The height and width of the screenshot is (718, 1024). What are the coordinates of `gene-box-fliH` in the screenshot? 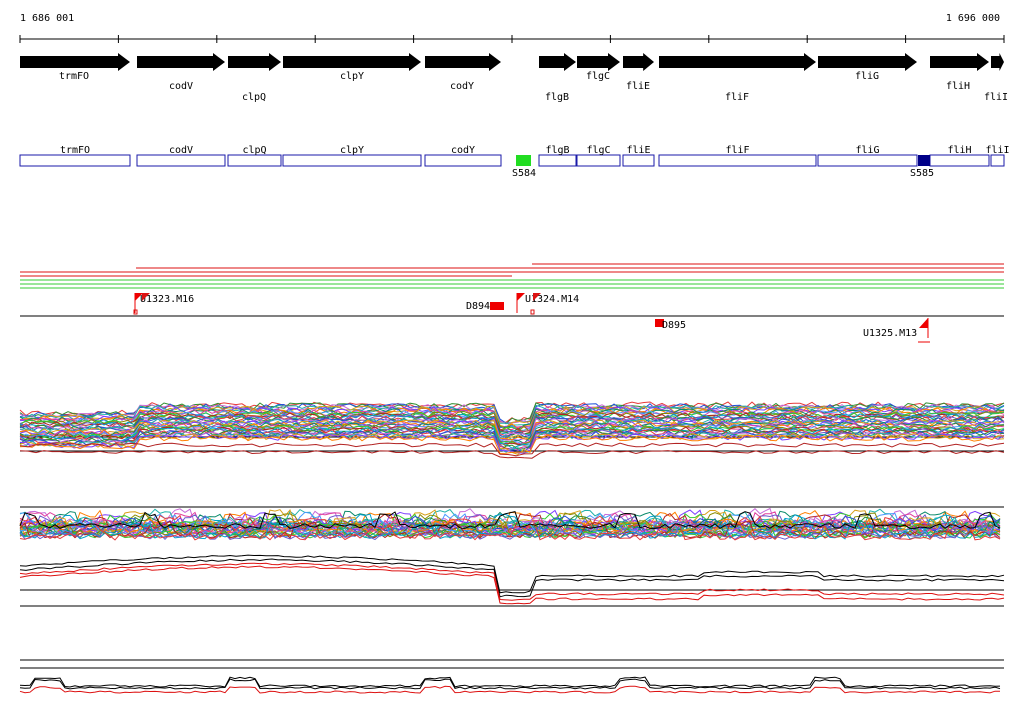 It's located at (959, 160).